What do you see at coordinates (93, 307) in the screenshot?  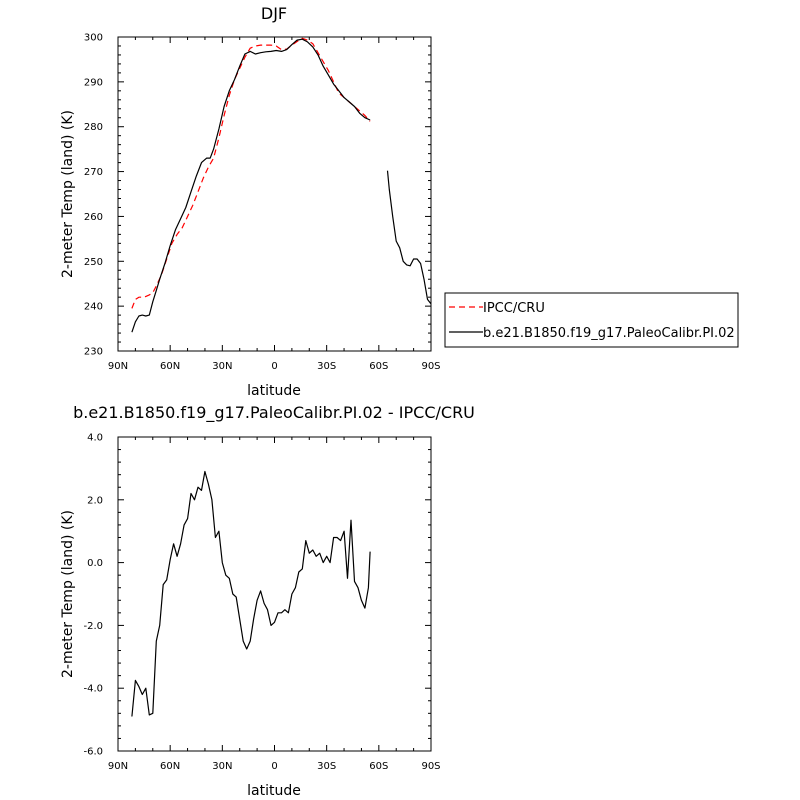 I see `y-tick-label: 240` at bounding box center [93, 307].